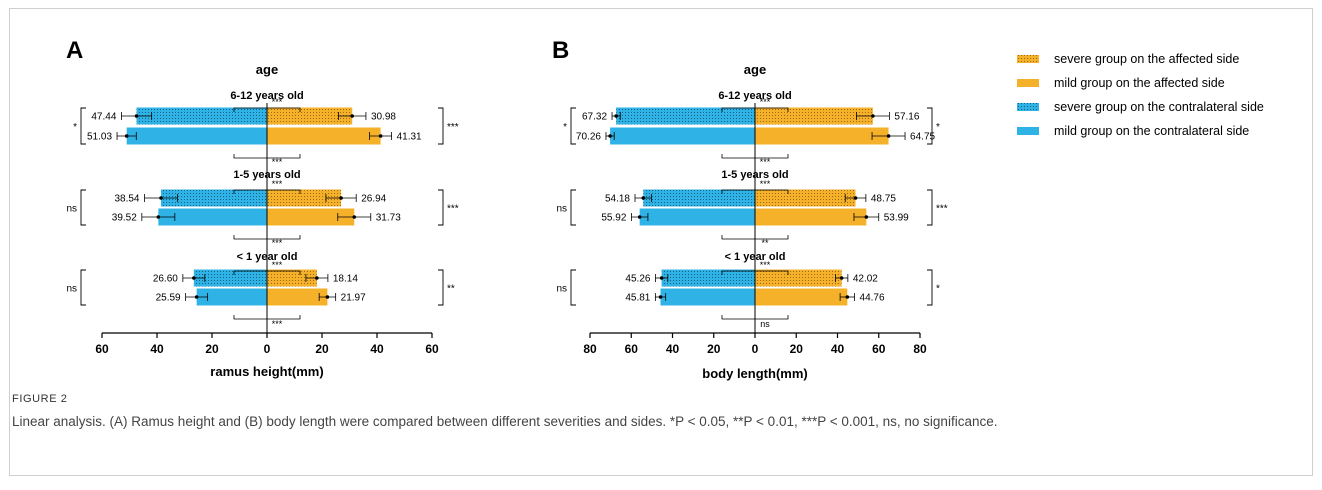  What do you see at coordinates (613, 218) in the screenshot?
I see `data-label: 55.92` at bounding box center [613, 218].